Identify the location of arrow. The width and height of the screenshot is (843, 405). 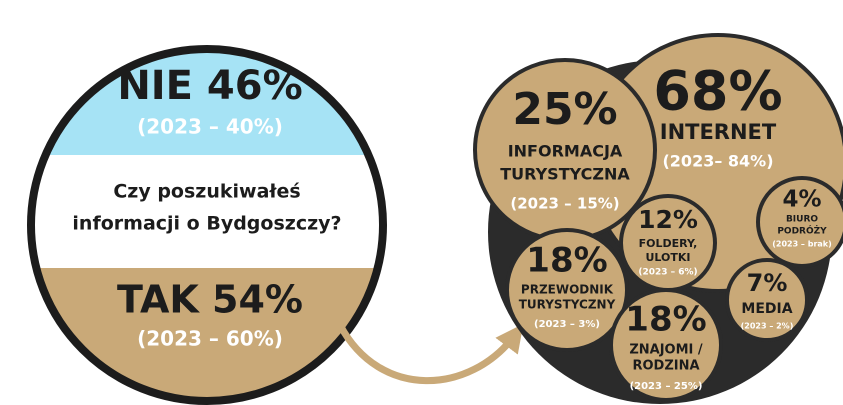
(430, 354).